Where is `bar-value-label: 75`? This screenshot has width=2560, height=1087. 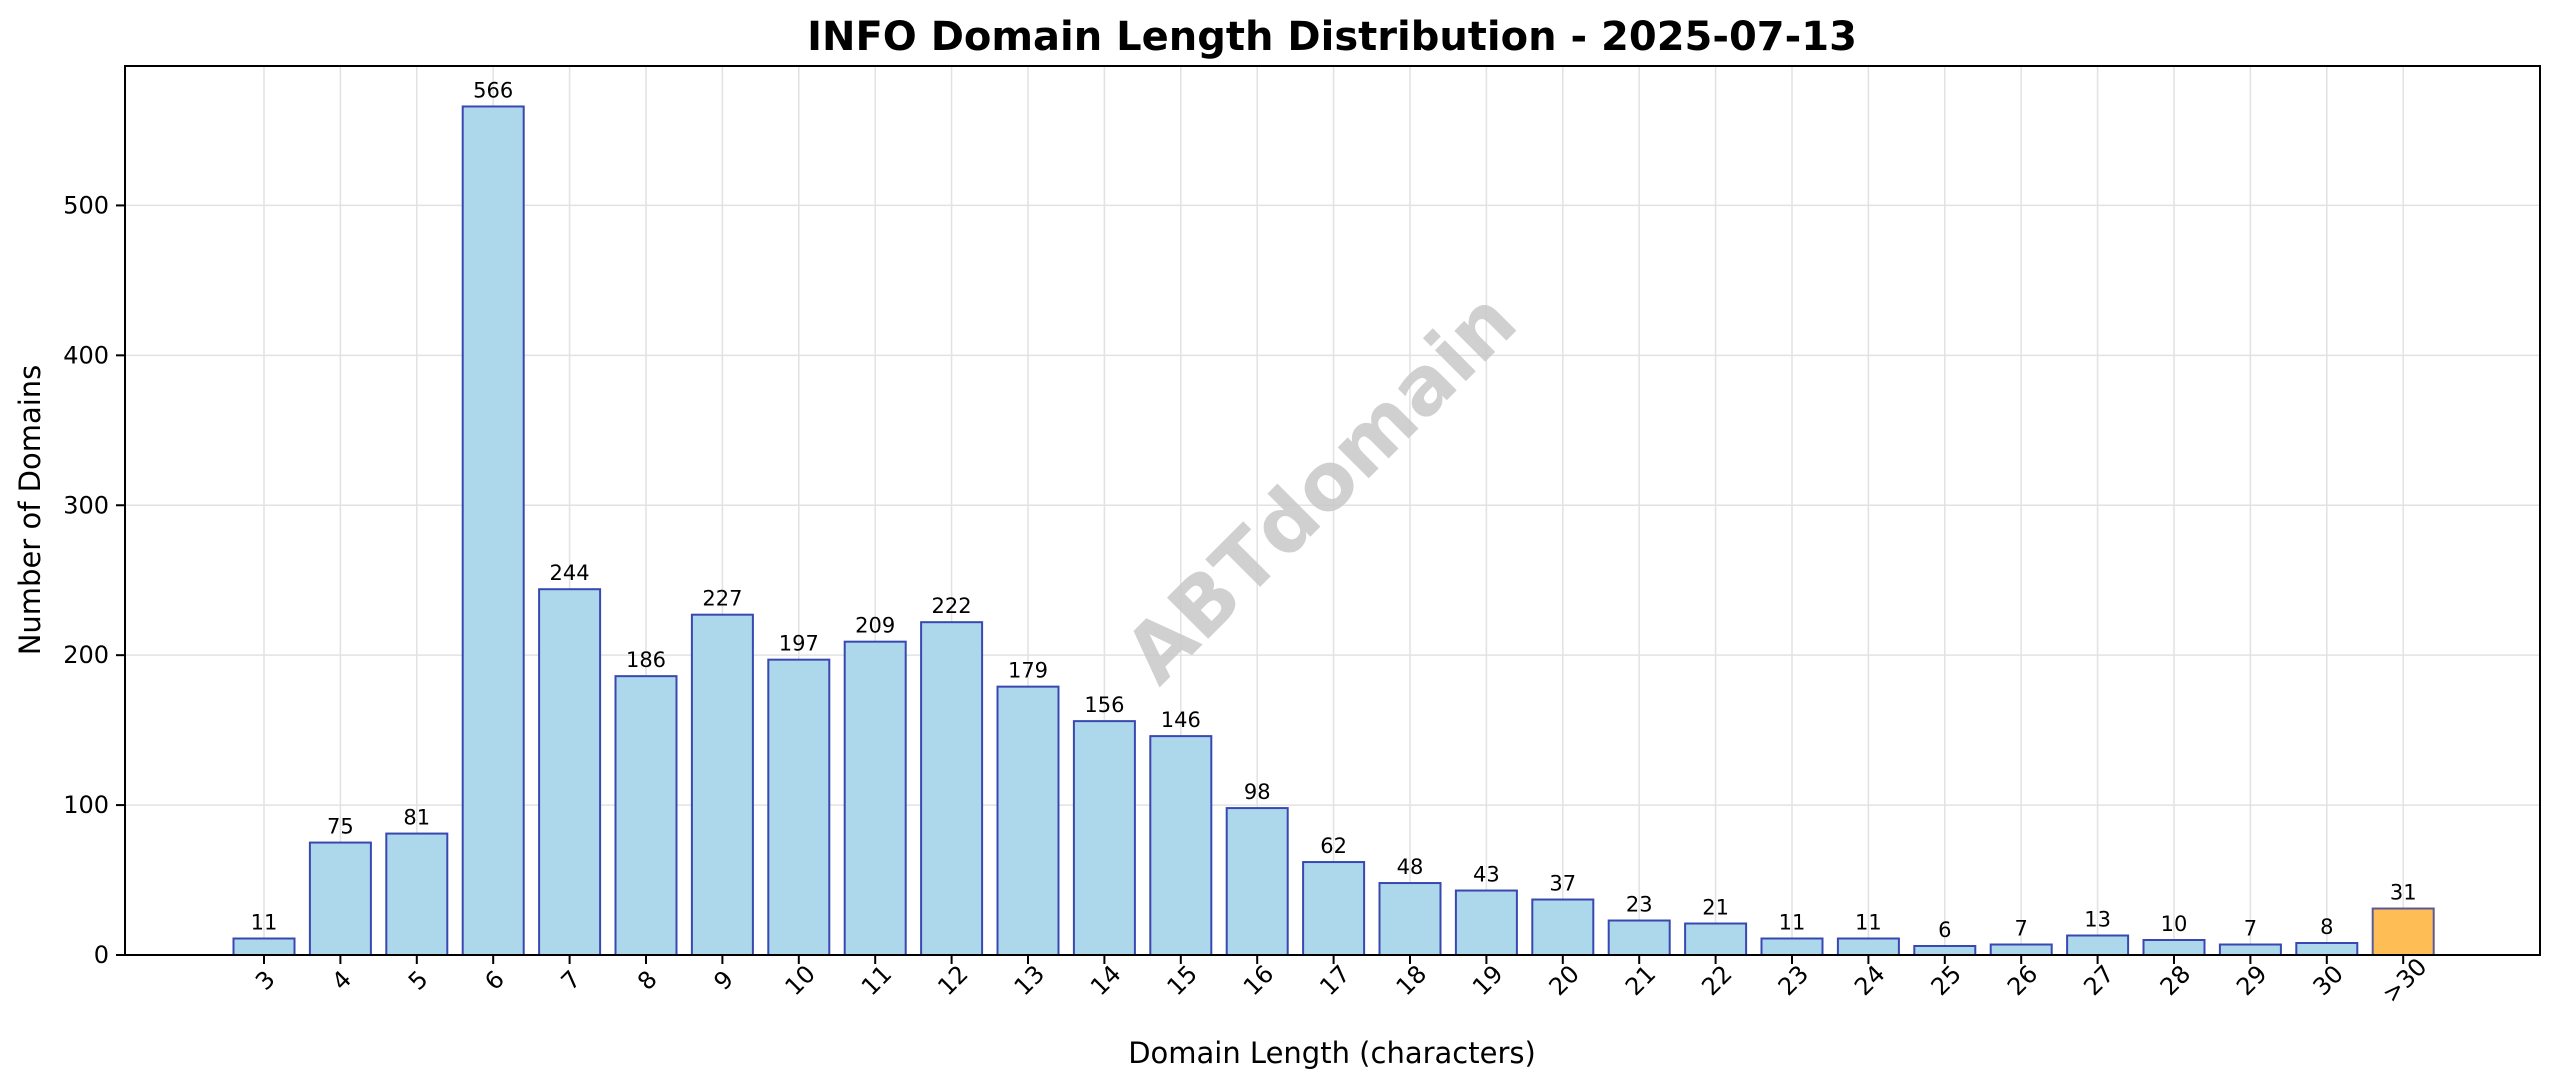 bar-value-label: 75 is located at coordinates (340, 827).